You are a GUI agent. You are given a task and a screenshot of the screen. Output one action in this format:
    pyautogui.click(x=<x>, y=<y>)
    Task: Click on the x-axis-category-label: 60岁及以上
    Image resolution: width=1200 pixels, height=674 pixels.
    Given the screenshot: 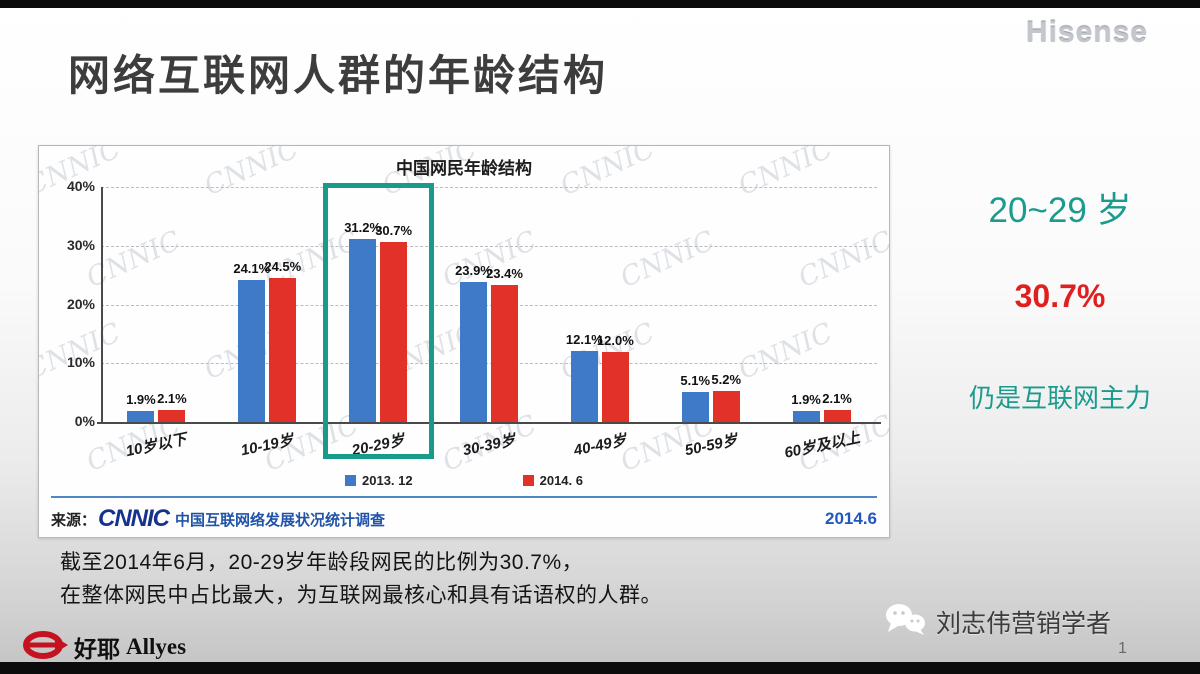 What is the action you would take?
    pyautogui.click(x=822, y=445)
    